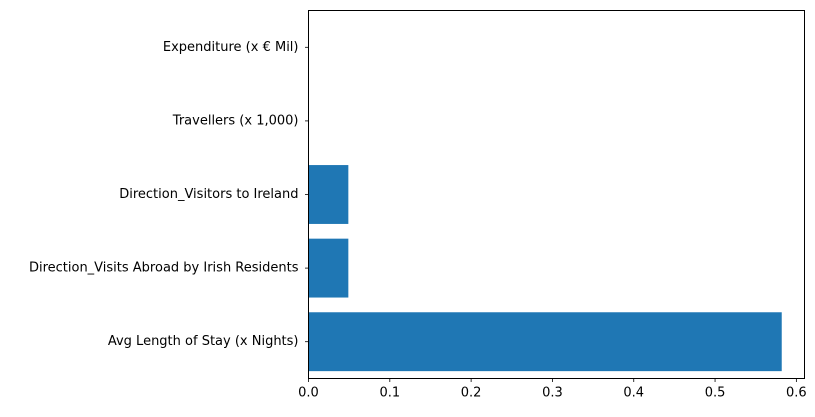 This screenshot has width=815, height=417. What do you see at coordinates (208, 194) in the screenshot?
I see `y-tick-label: Direction_Visitors to Ireland` at bounding box center [208, 194].